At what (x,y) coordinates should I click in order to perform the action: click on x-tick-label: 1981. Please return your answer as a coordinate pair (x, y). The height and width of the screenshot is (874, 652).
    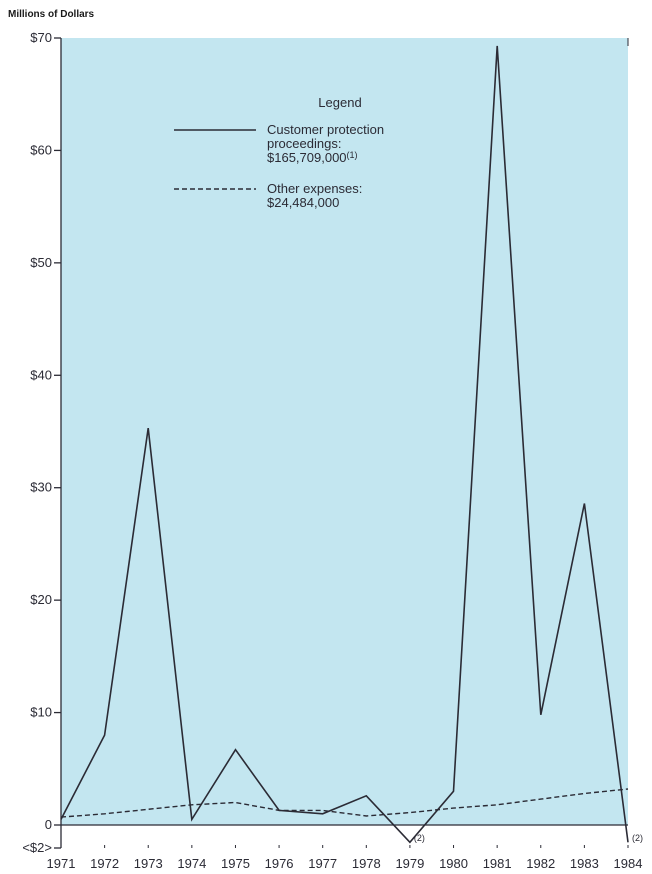
    Looking at the image, I should click on (497, 863).